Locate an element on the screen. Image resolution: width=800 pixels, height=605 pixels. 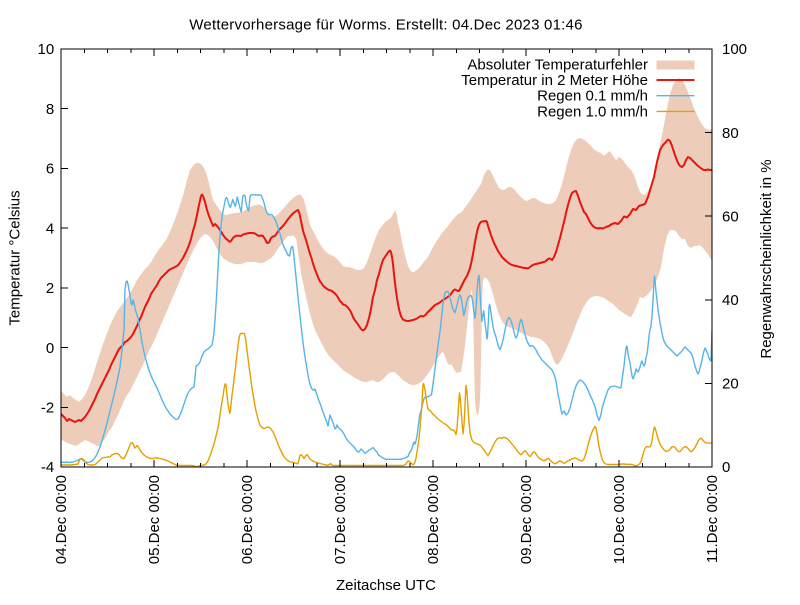
svg-text: Absoluter Temperaturfehler is located at coordinates (557, 64).